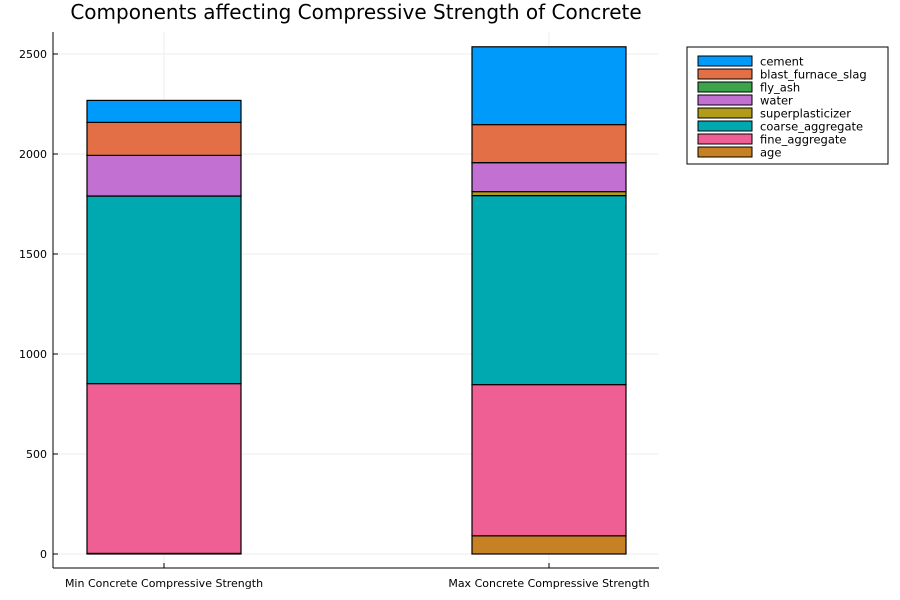 Image resolution: width=900 pixels, height=600 pixels. I want to click on y-tick-label: 1000, so click(33, 354).